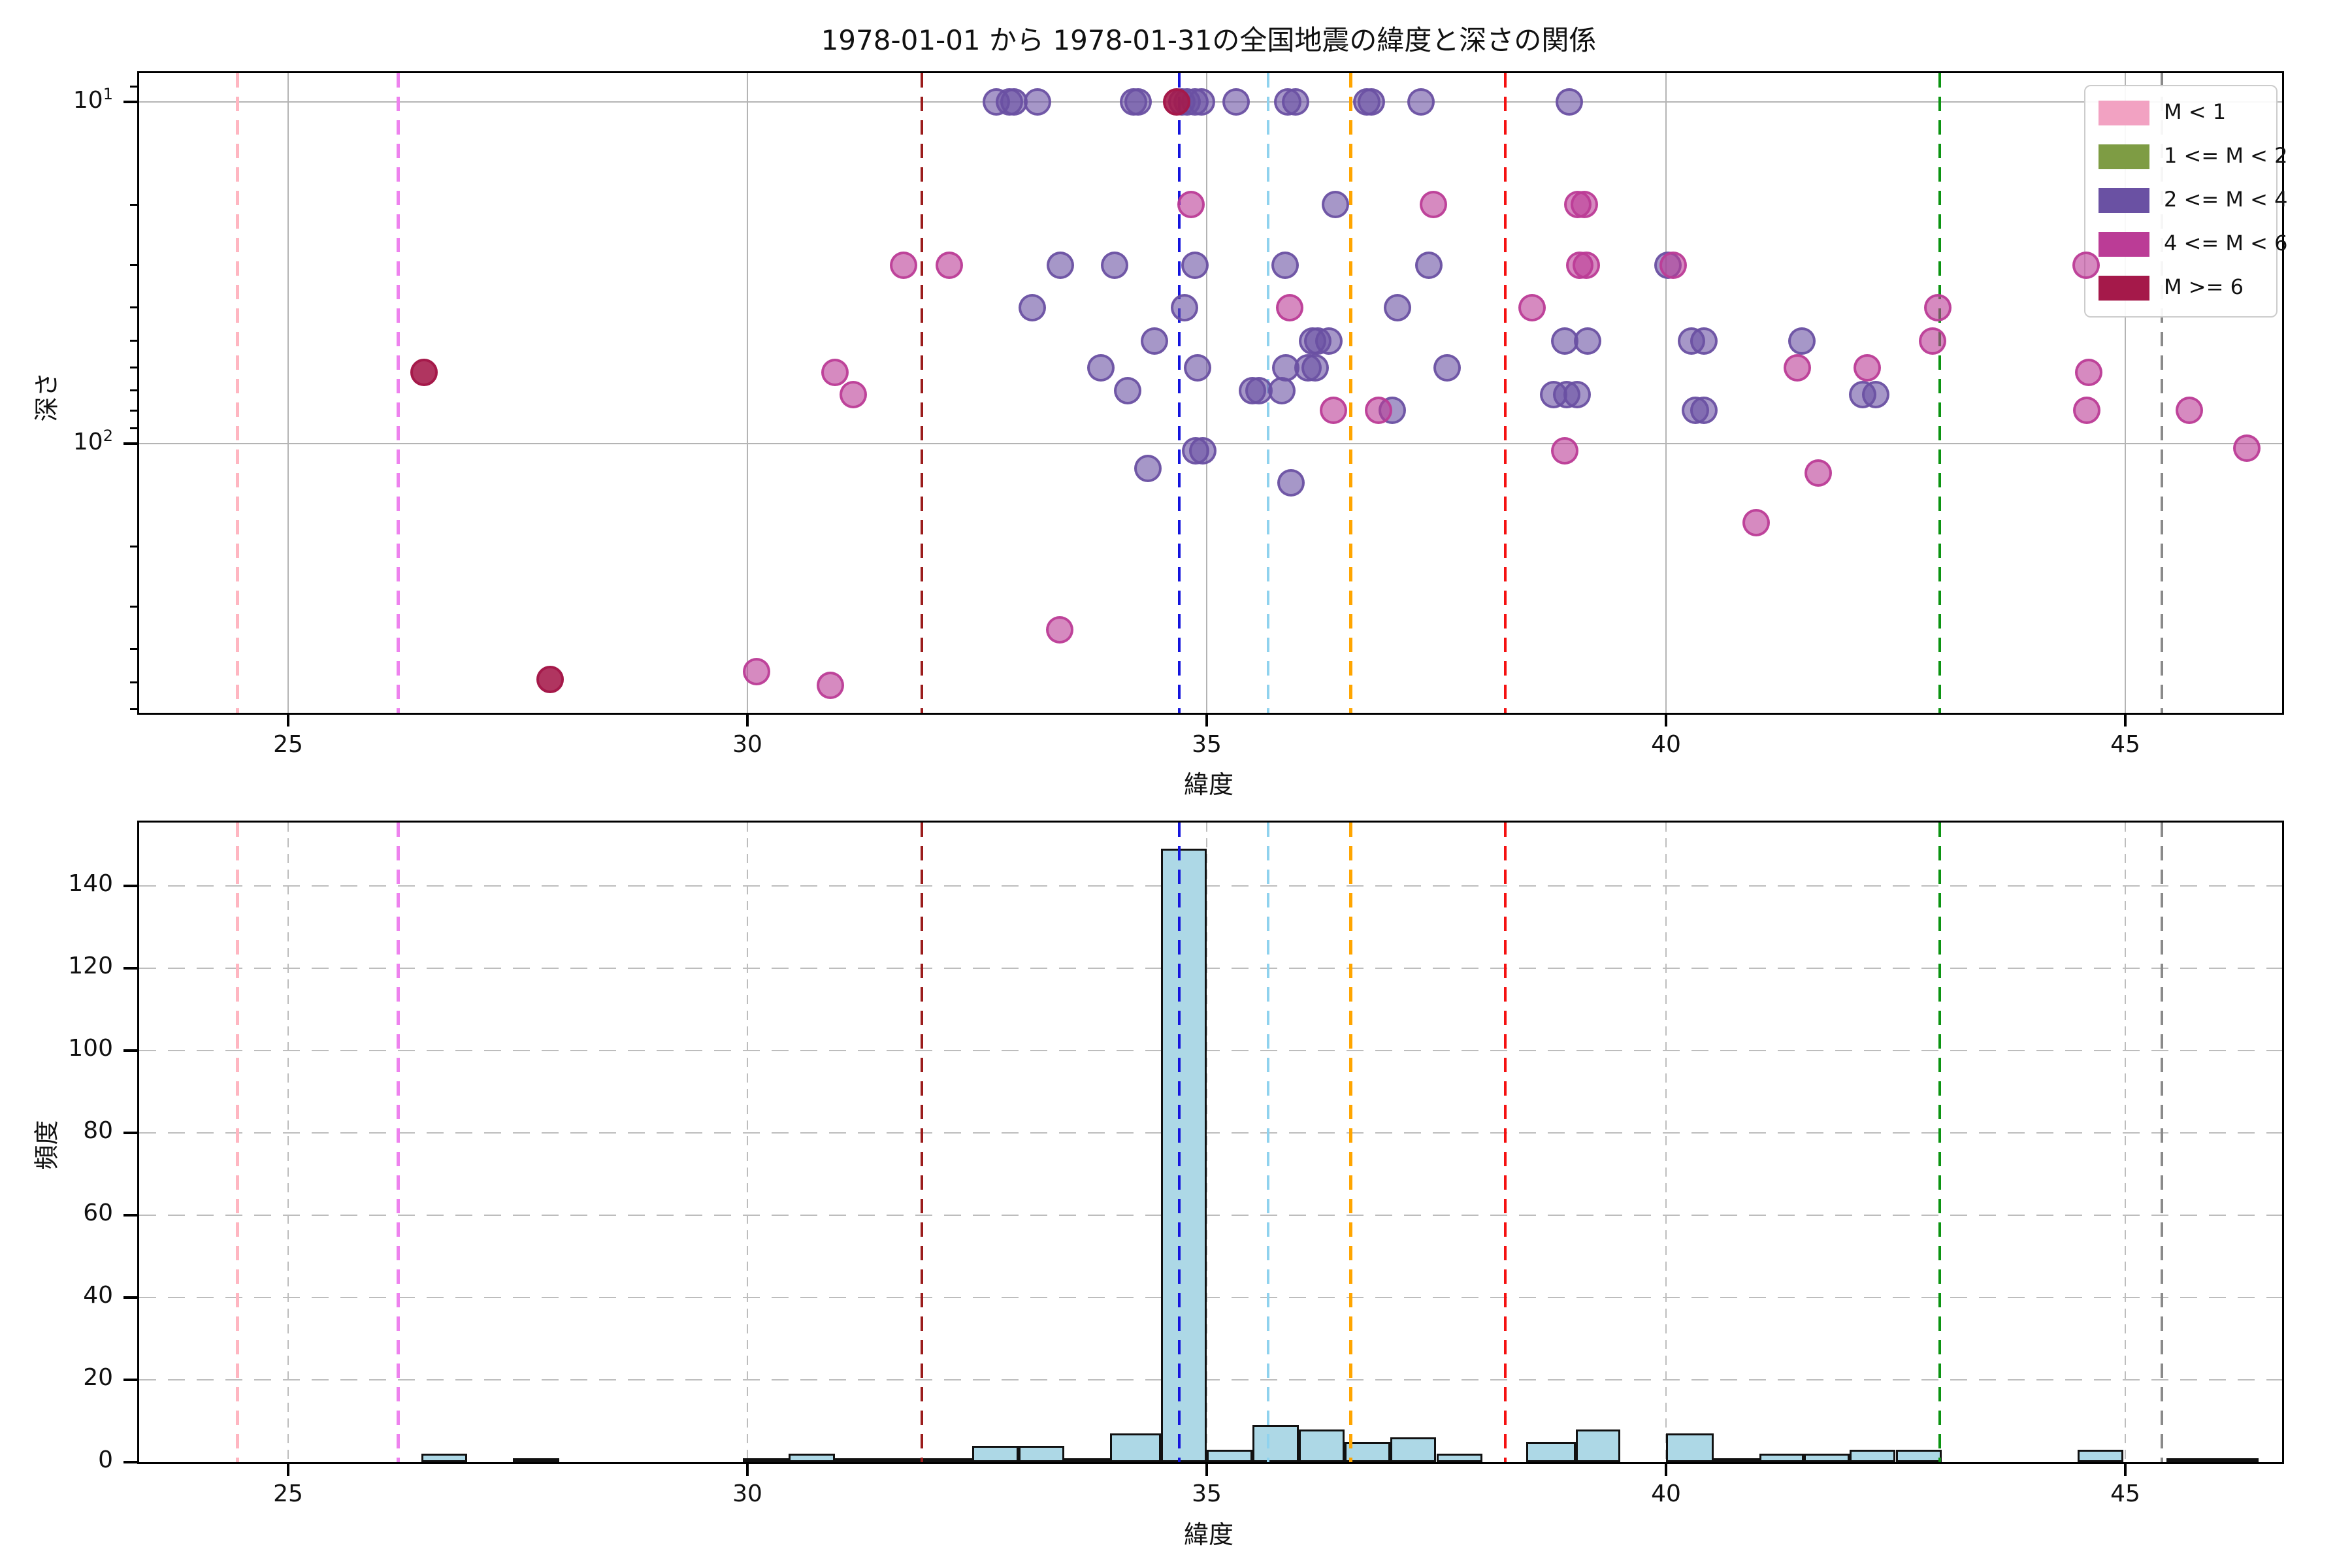 Image resolution: width=2352 pixels, height=1568 pixels. What do you see at coordinates (98, 1130) in the screenshot?
I see `y-axis-tick-label: 80` at bounding box center [98, 1130].